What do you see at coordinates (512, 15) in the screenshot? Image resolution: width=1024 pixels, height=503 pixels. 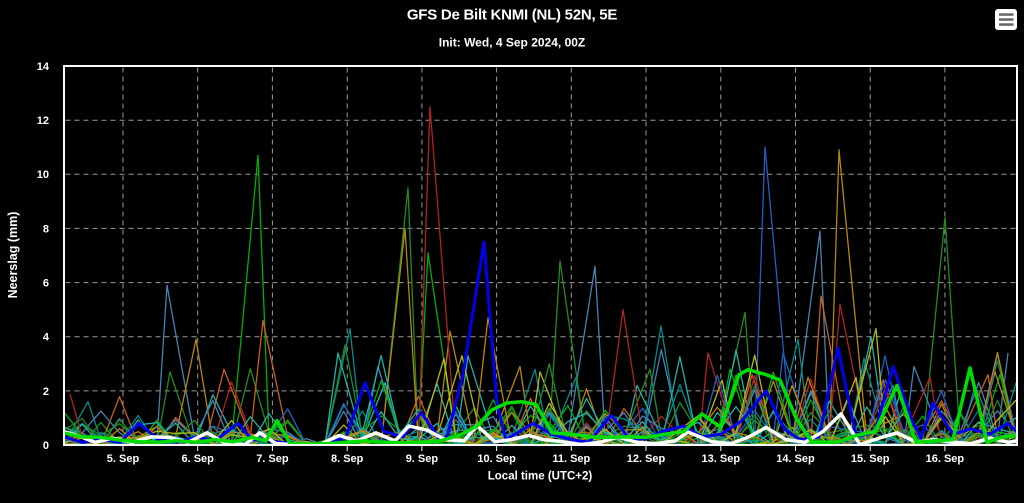 I see `svg-text: GFS De Bilt KNMI (NL) 52N, 5E` at bounding box center [512, 15].